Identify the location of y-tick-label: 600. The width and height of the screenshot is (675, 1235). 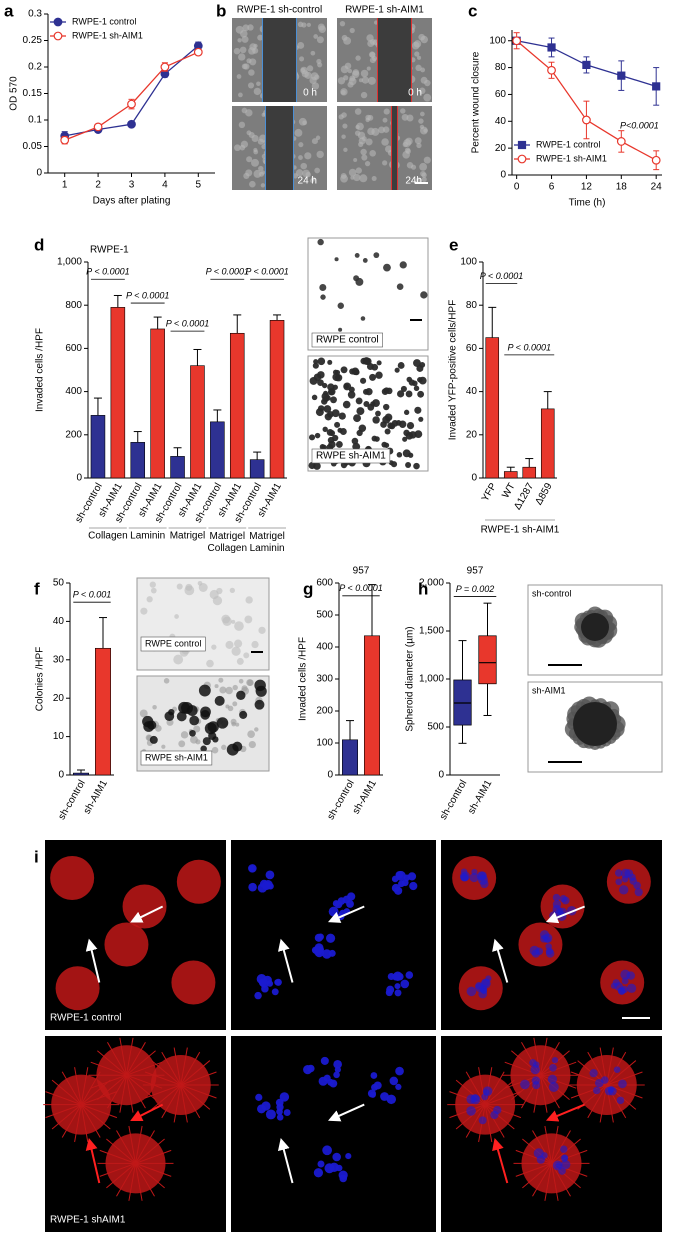
(73, 348).